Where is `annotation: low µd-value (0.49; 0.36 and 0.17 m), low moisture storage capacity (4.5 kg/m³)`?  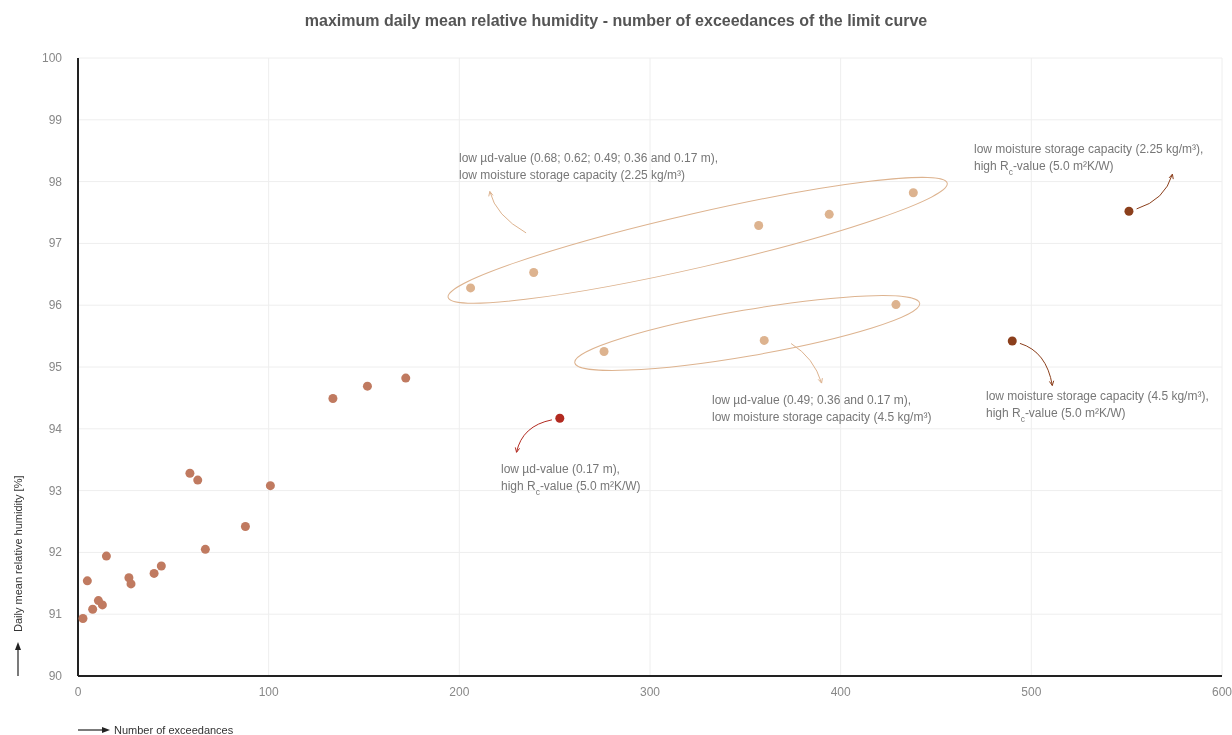 annotation: low µd-value (0.49; 0.36 and 0.17 m), low moisture storage capacity (4.5 kg/m³) is located at coordinates (822, 408).